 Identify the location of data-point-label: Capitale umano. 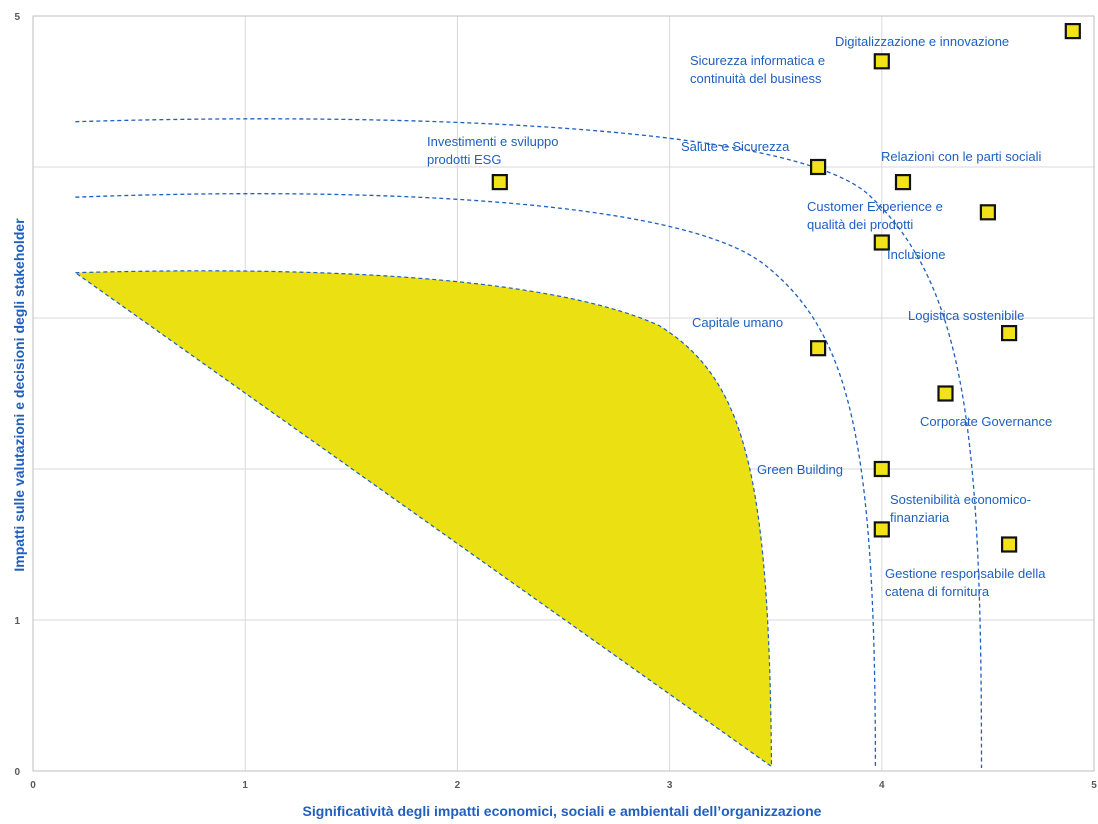
(737, 322).